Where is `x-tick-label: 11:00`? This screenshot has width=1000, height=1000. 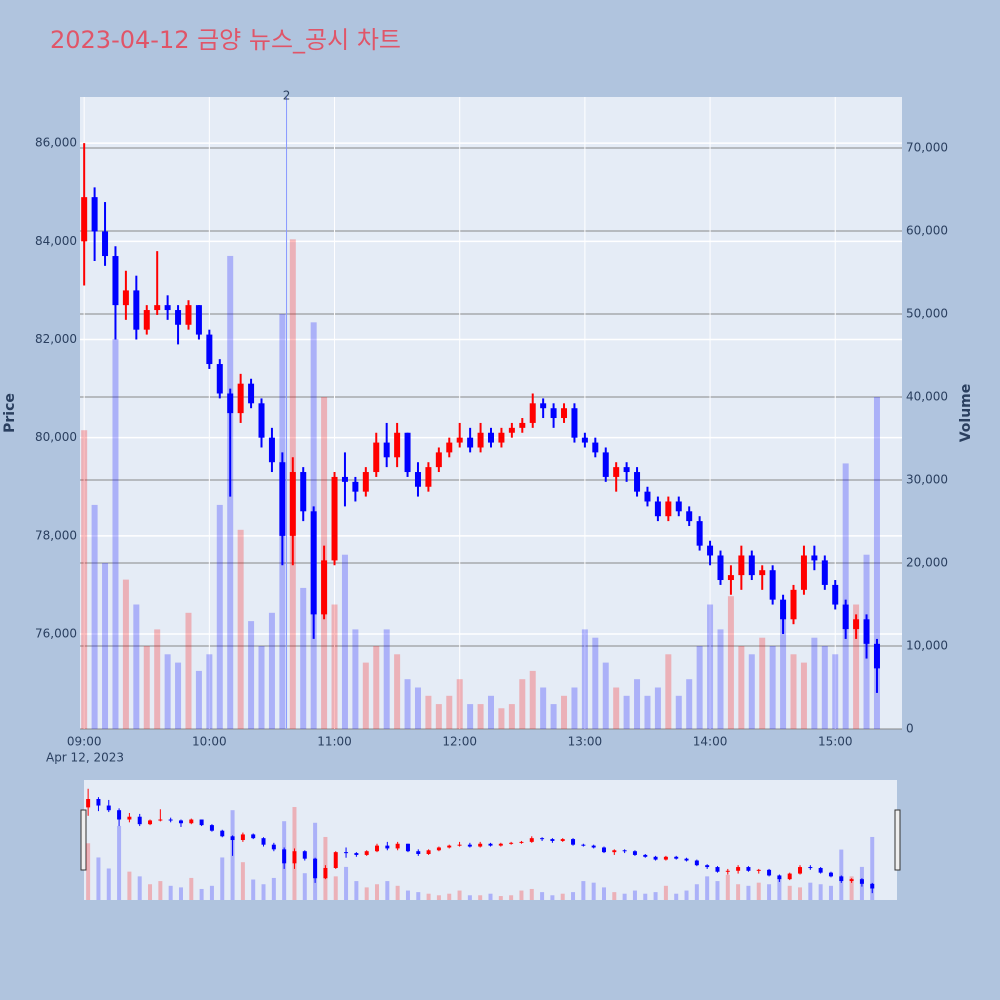 x-tick-label: 11:00 is located at coordinates (334, 742).